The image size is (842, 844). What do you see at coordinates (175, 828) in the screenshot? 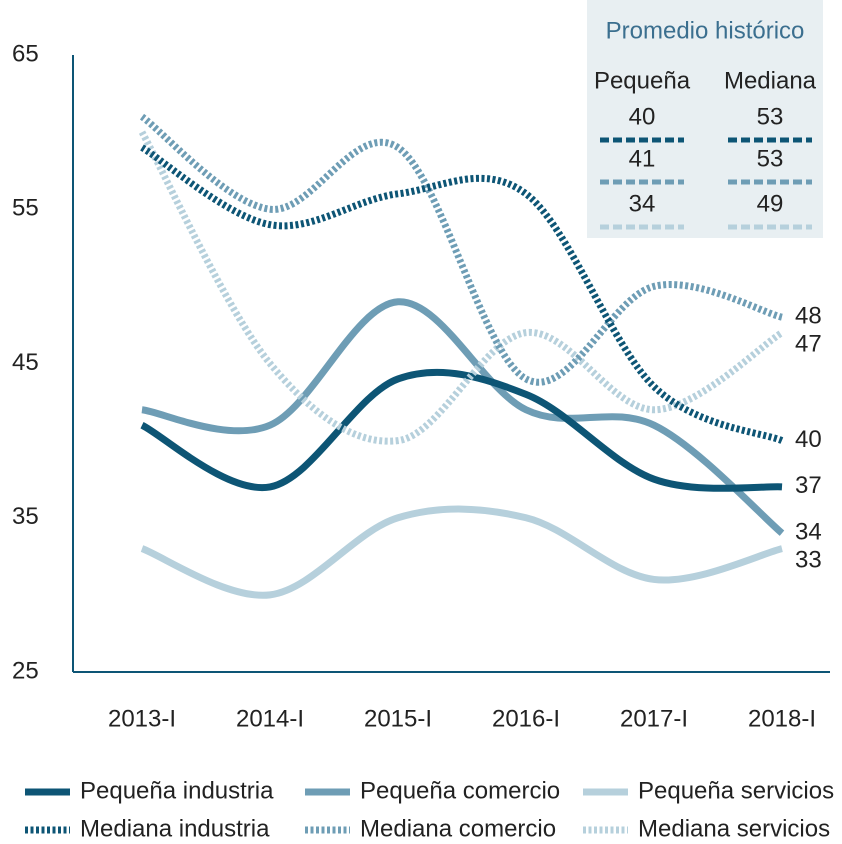
I see `legend-label: Mediana industria` at bounding box center [175, 828].